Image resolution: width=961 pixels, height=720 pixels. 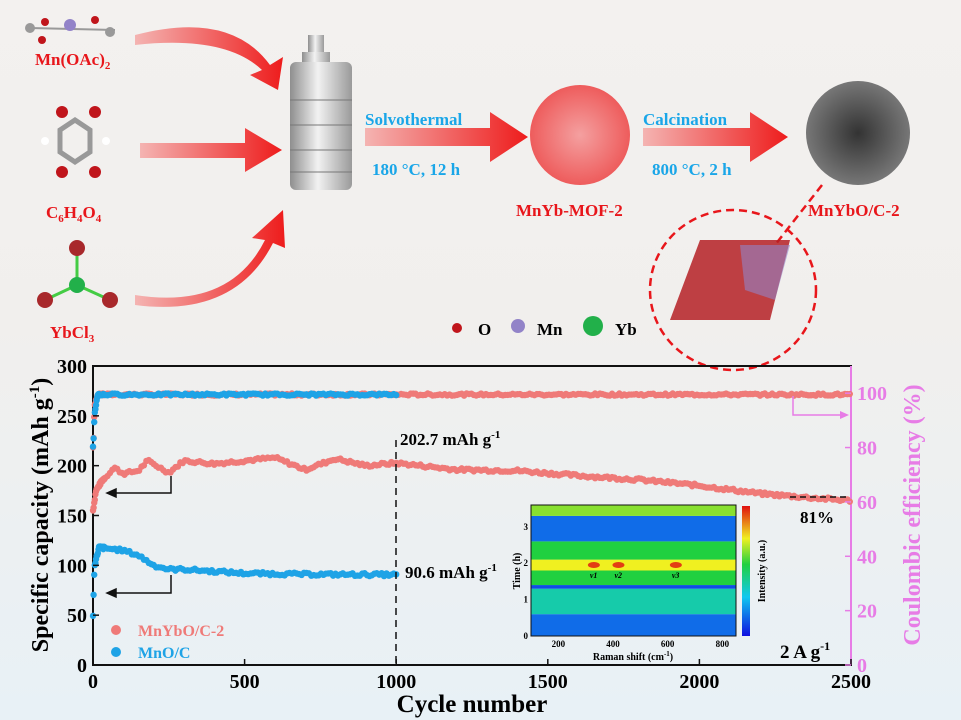 What do you see at coordinates (74, 214) in the screenshot?
I see `precursor-c6h4o4: C6H4O4` at bounding box center [74, 214].